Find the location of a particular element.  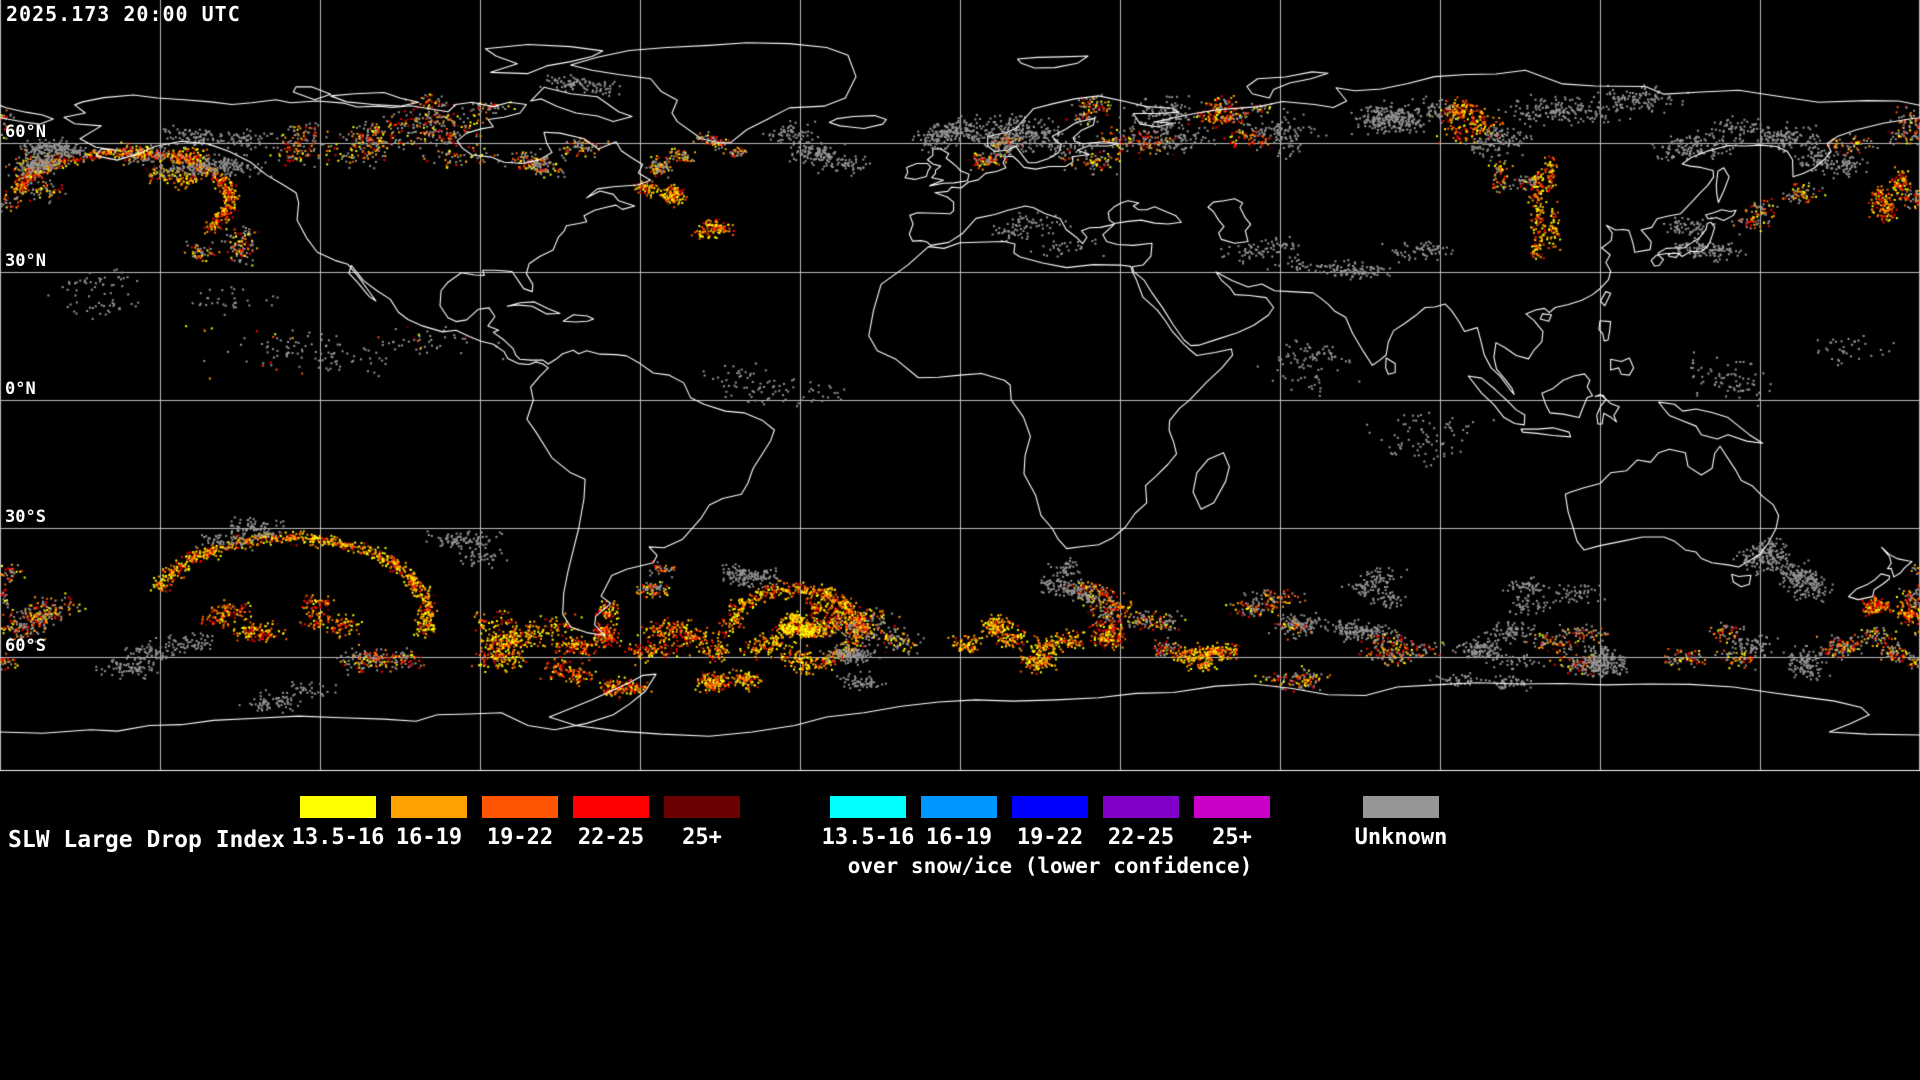

snow-ice-caption: over snow/ice (lower confidence) is located at coordinates (1050, 866).